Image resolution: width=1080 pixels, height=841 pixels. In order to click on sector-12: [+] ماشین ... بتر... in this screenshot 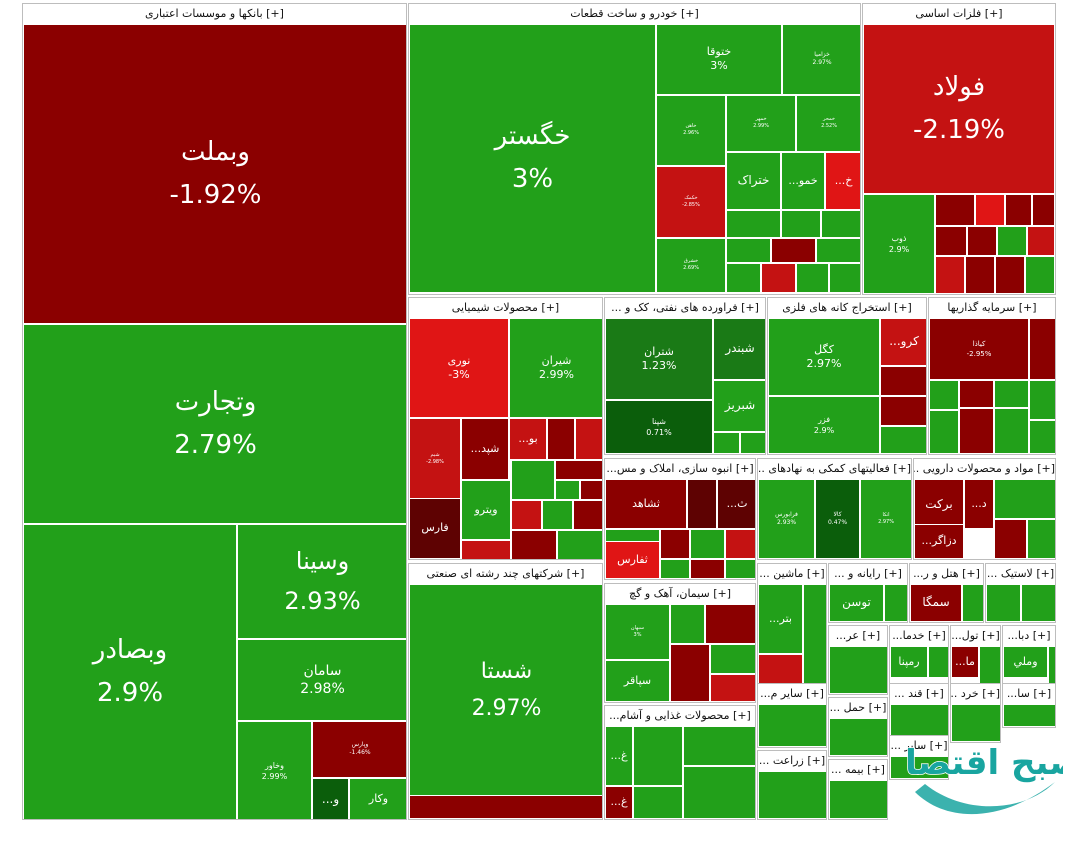, I will do `click(792, 627)`.